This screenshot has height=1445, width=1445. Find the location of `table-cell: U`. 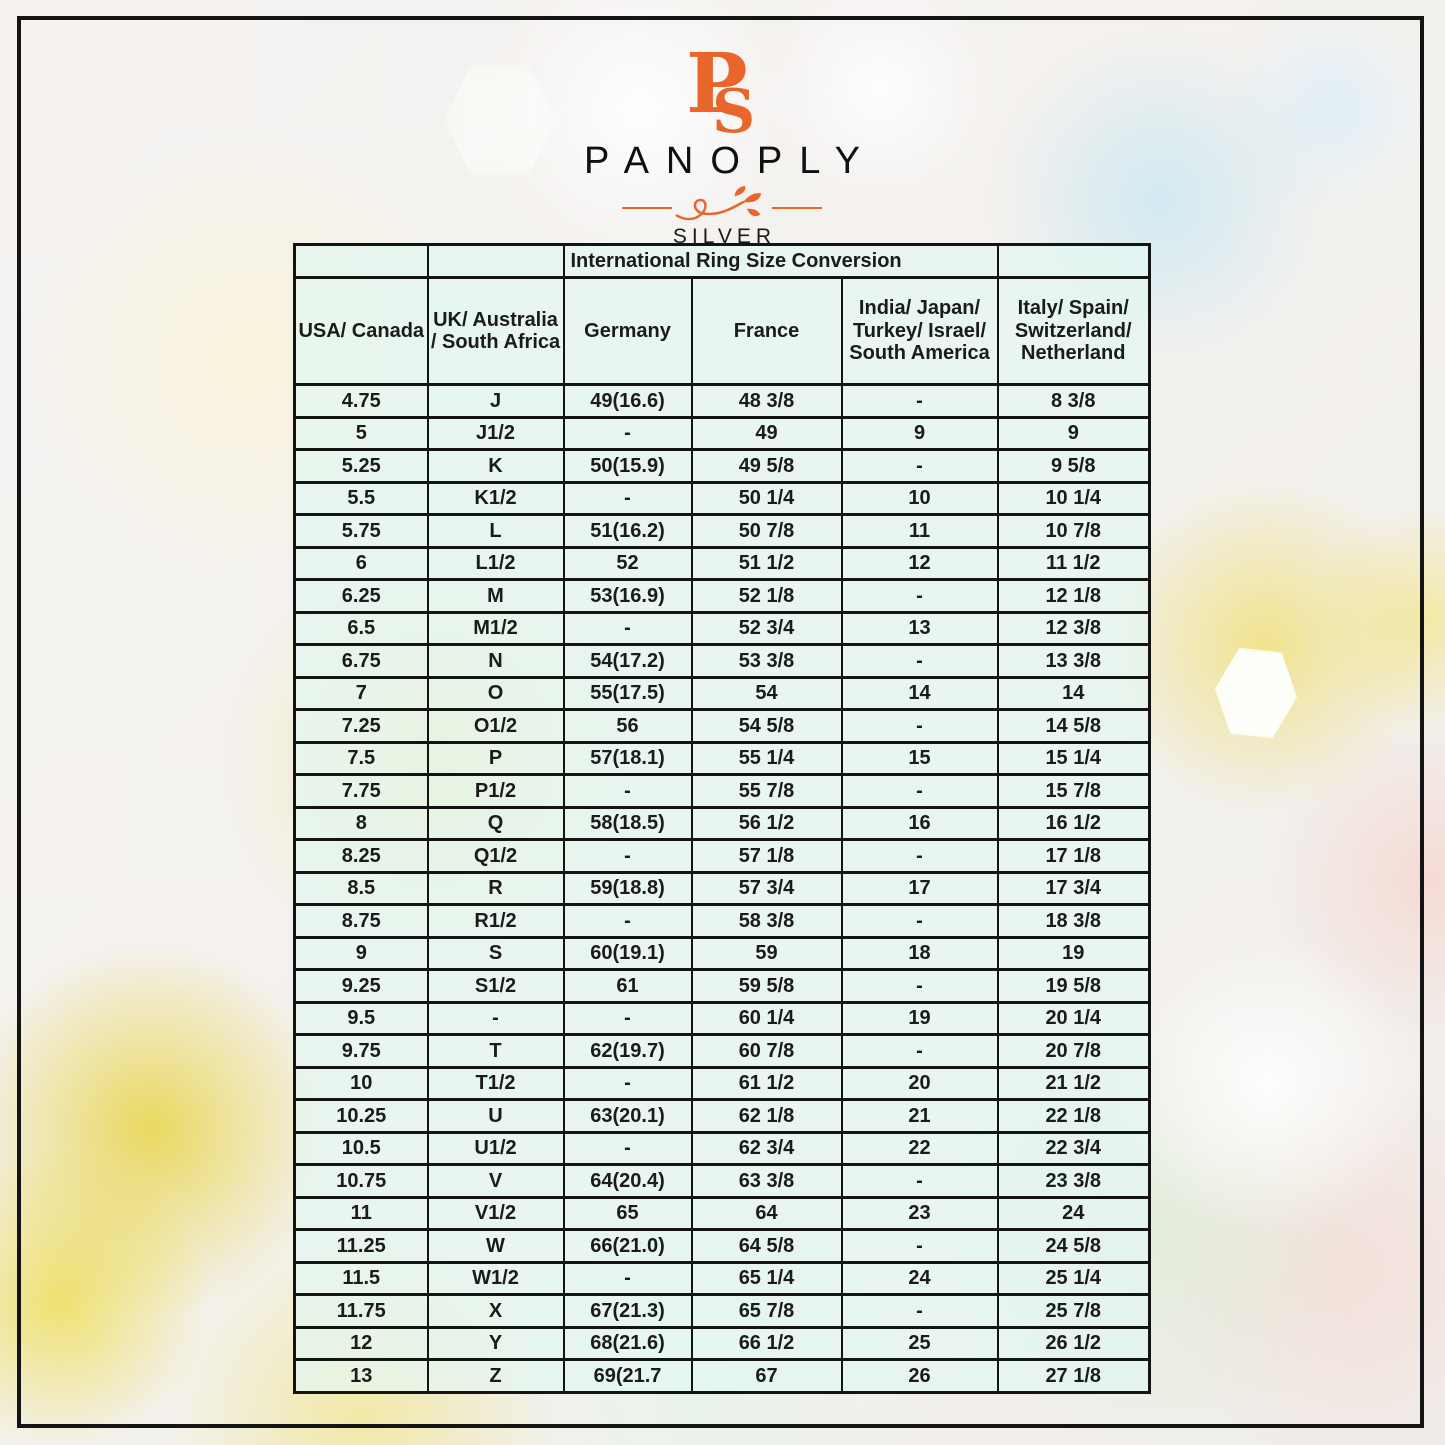

table-cell: U is located at coordinates (495, 1116).